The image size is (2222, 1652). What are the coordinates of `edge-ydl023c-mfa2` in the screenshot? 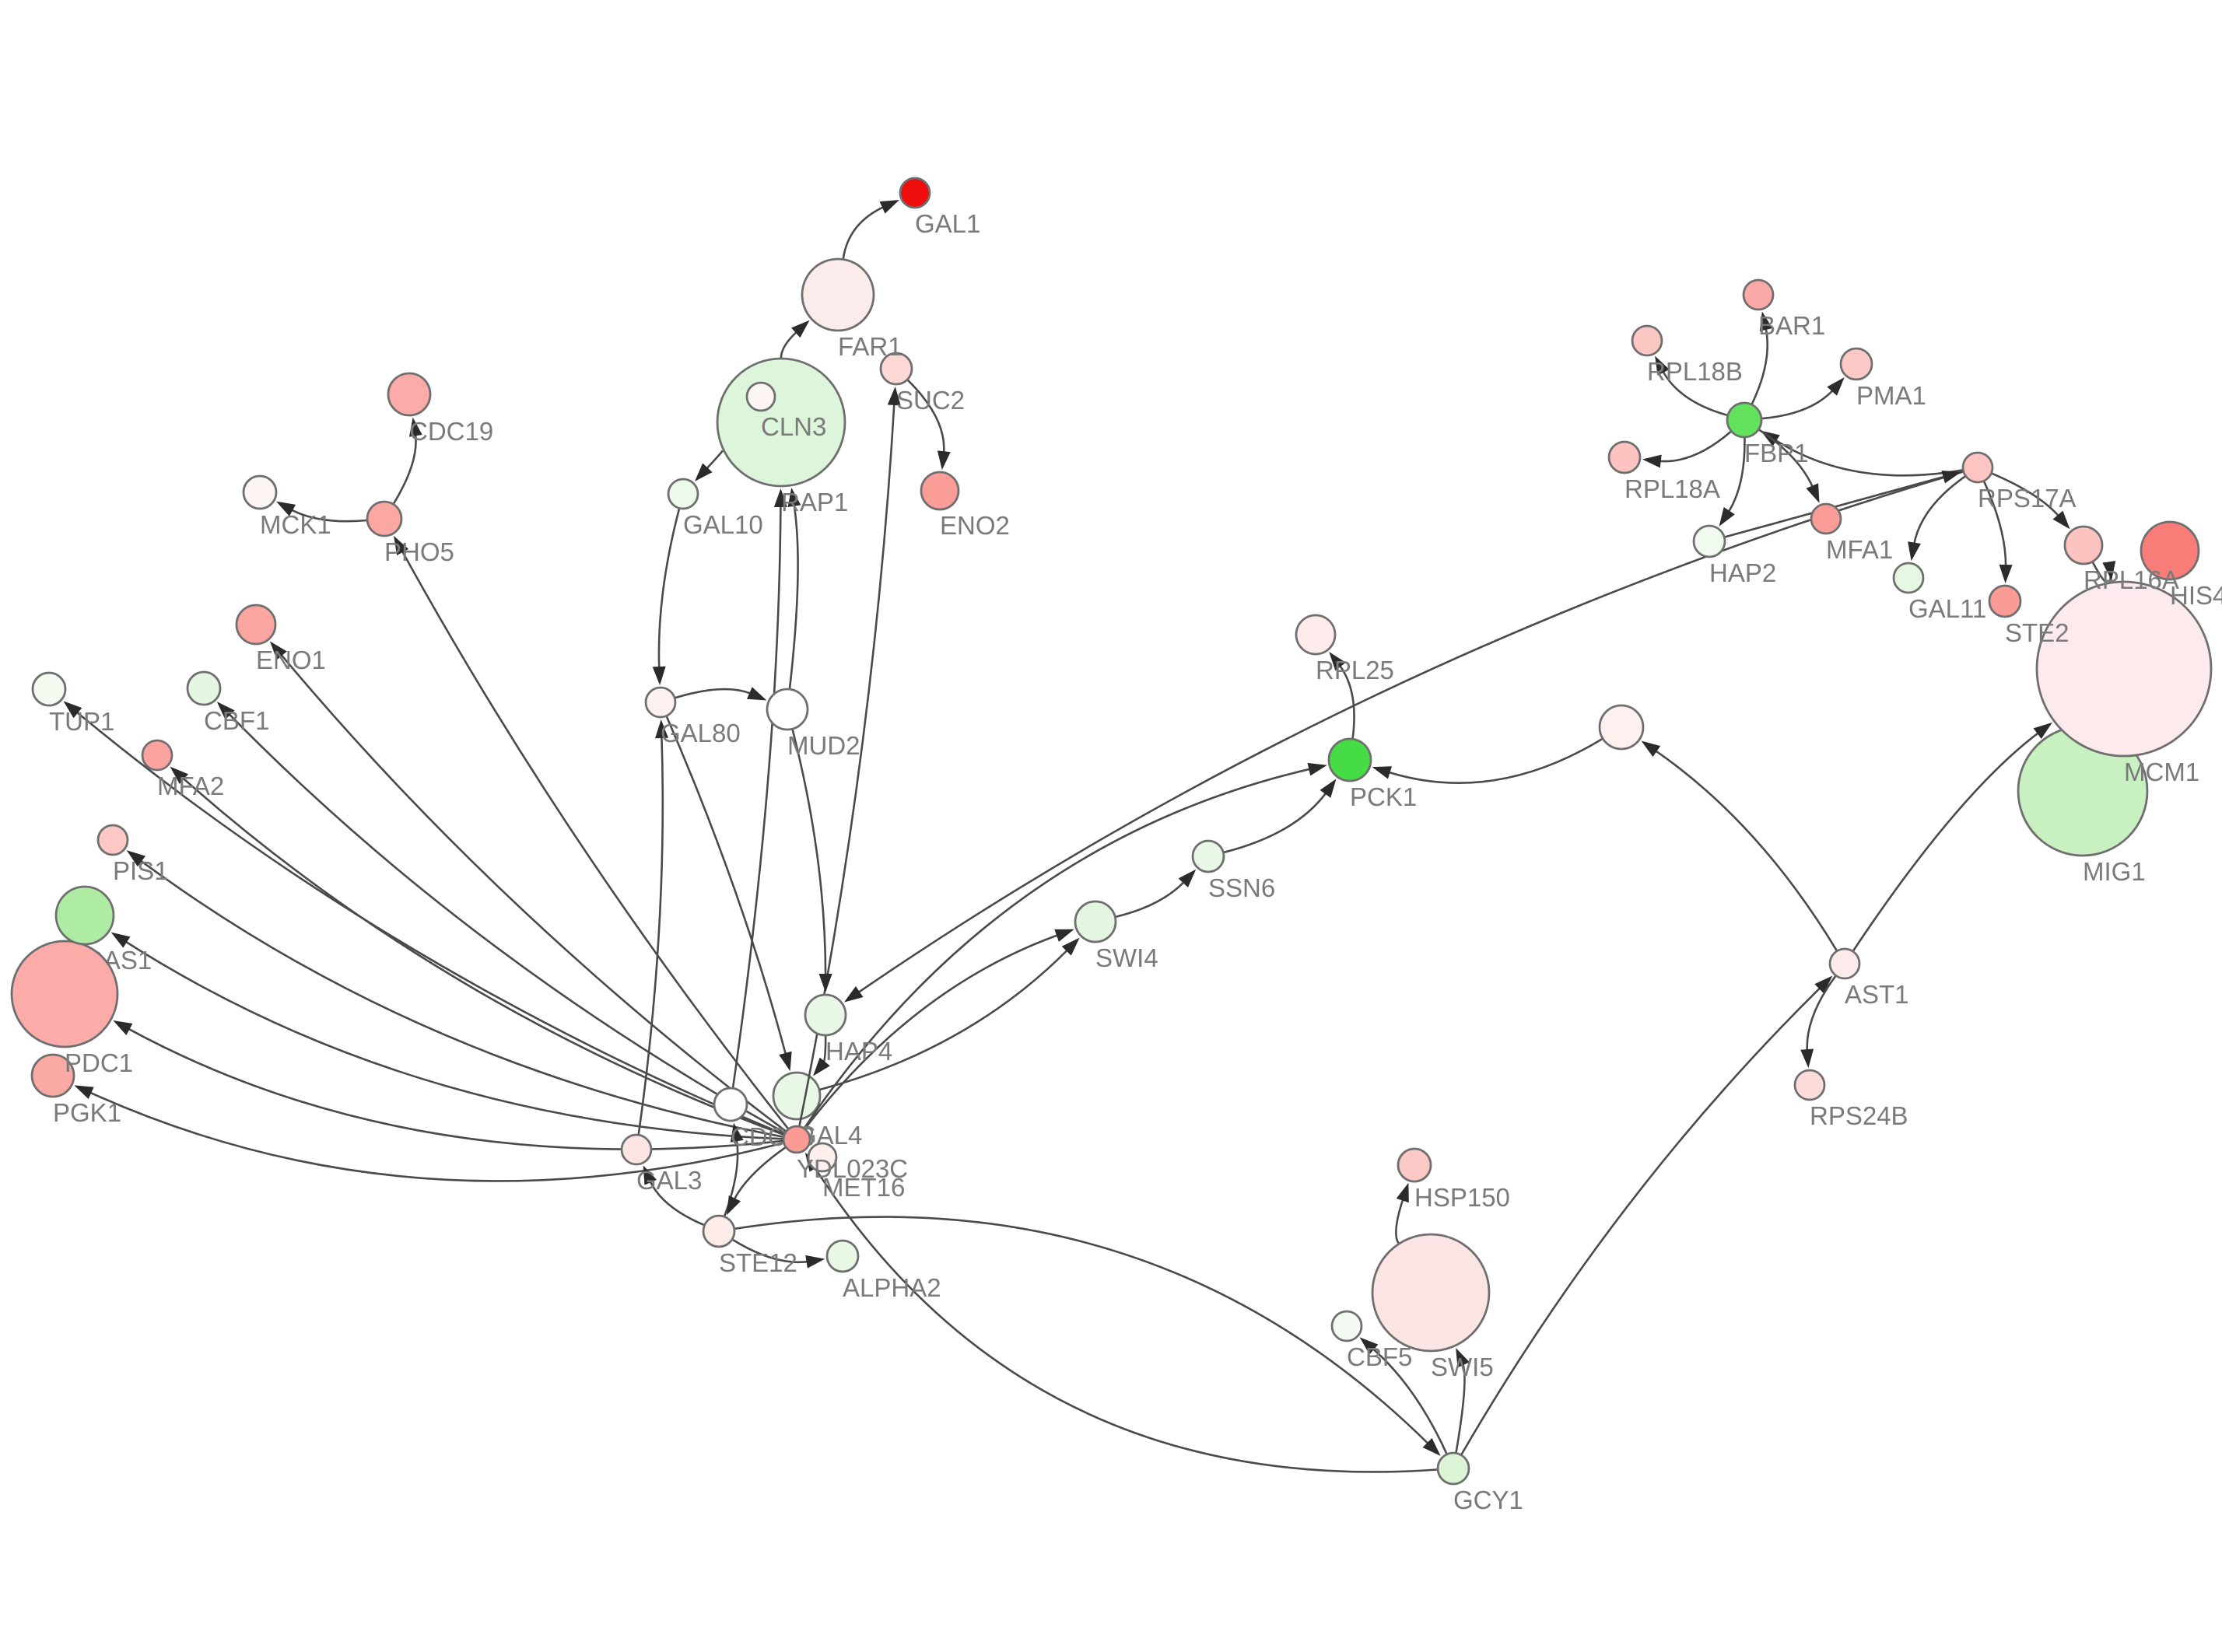 It's located at (482, 955).